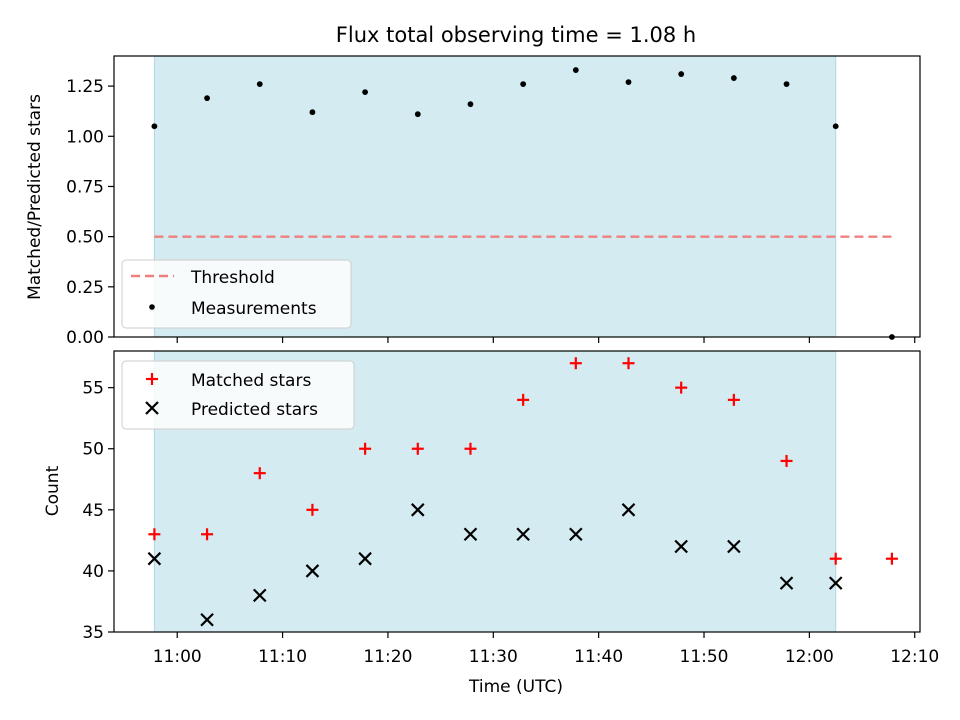 This screenshot has width=960, height=720. I want to click on x-tick-label: 12:00, so click(809, 657).